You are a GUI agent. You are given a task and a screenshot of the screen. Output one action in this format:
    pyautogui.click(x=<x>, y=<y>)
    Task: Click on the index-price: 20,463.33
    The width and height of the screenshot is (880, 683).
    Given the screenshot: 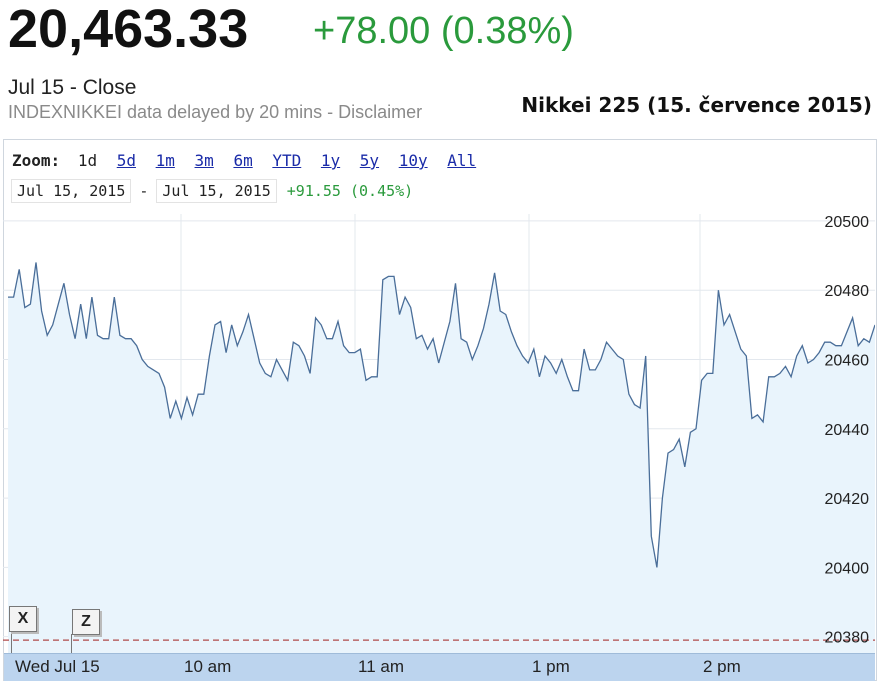 What is the action you would take?
    pyautogui.click(x=128, y=29)
    